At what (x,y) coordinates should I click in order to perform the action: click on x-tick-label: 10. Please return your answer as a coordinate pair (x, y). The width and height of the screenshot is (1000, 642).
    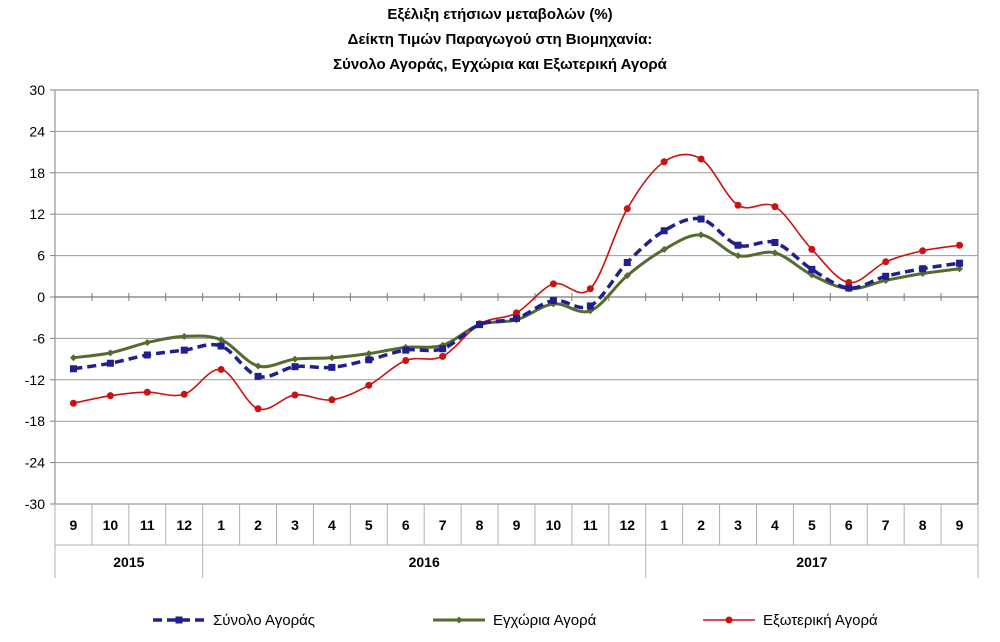
    Looking at the image, I should click on (554, 525).